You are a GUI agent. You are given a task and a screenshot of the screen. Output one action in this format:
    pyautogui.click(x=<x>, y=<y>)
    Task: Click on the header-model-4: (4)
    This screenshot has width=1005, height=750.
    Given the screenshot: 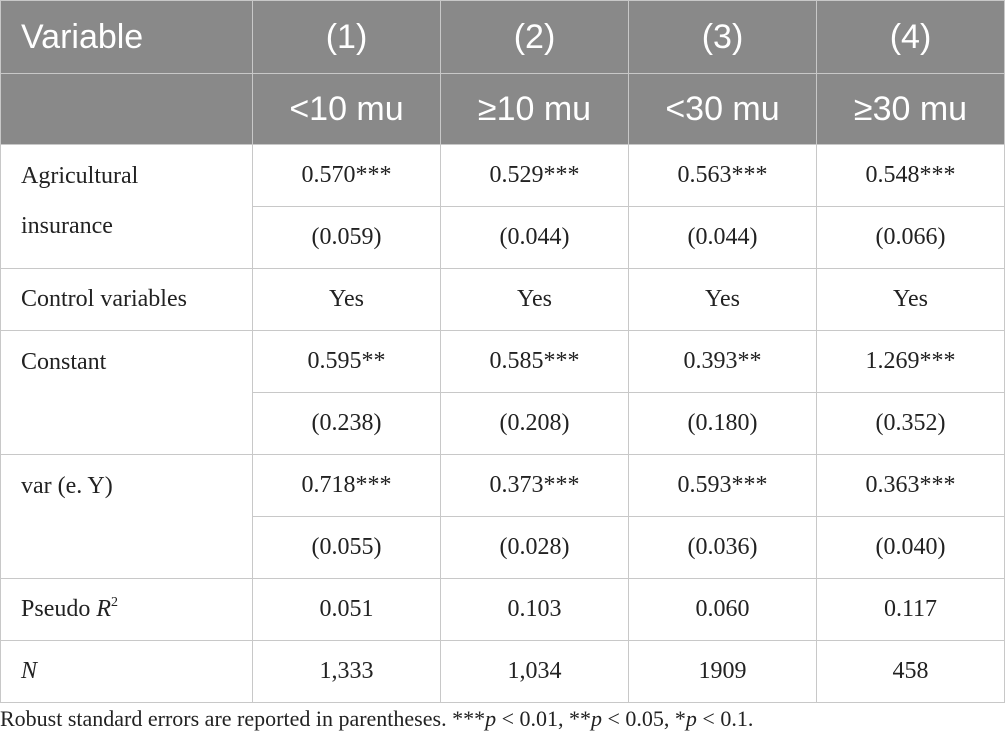 What is the action you would take?
    pyautogui.click(x=910, y=37)
    